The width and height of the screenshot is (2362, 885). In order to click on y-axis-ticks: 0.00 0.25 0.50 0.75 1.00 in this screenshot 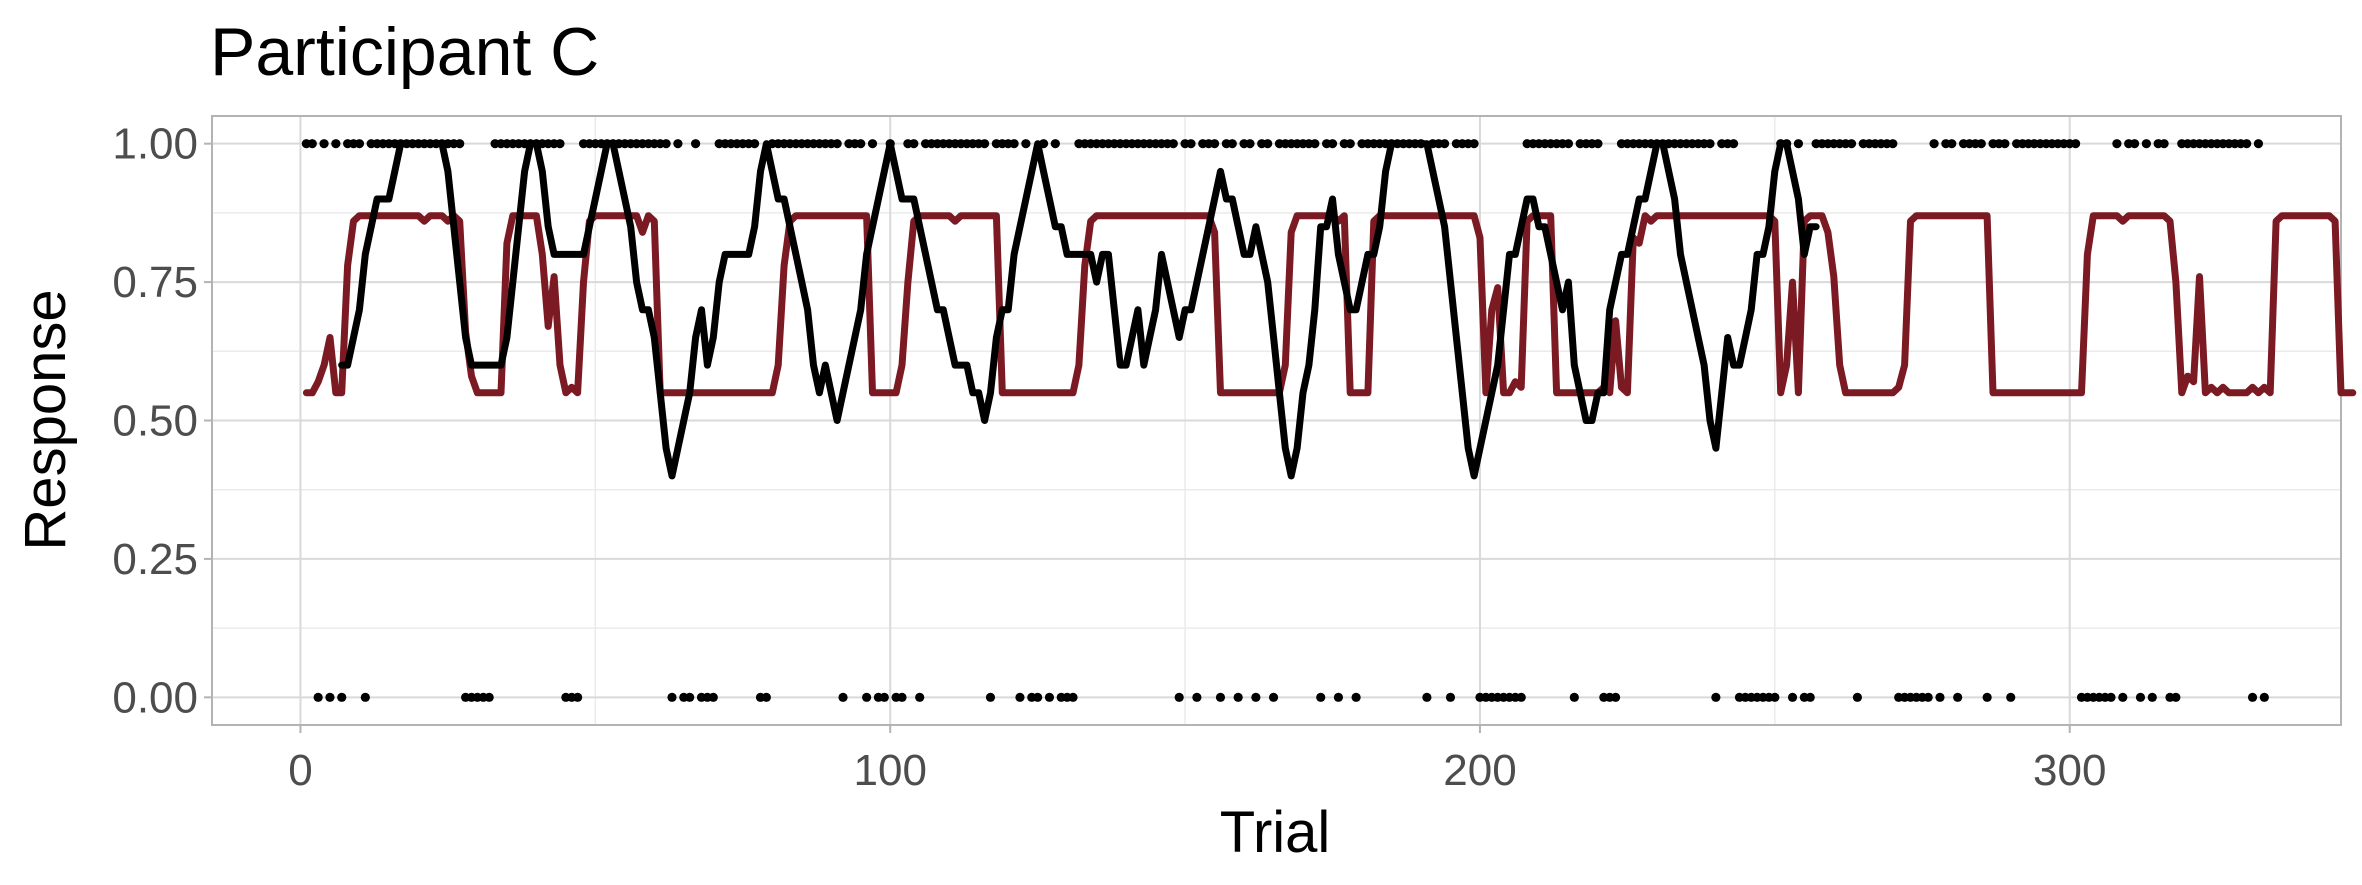, I will do `click(162, 421)`.